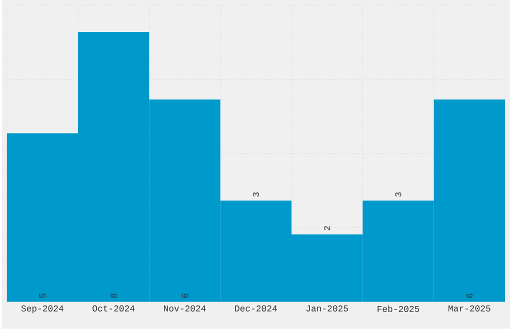  What do you see at coordinates (327, 309) in the screenshot?
I see `x-tick-label: Jan-2025` at bounding box center [327, 309].